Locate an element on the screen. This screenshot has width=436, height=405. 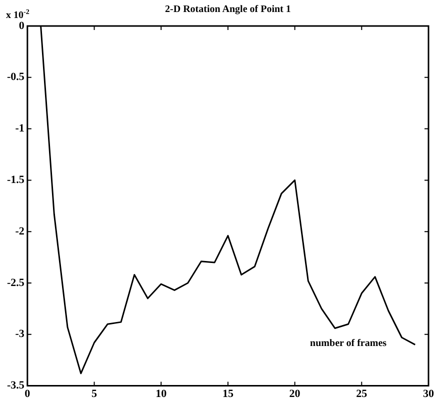
chart-title: 2-D Rotation Angle of Point 1 is located at coordinates (228, 9).